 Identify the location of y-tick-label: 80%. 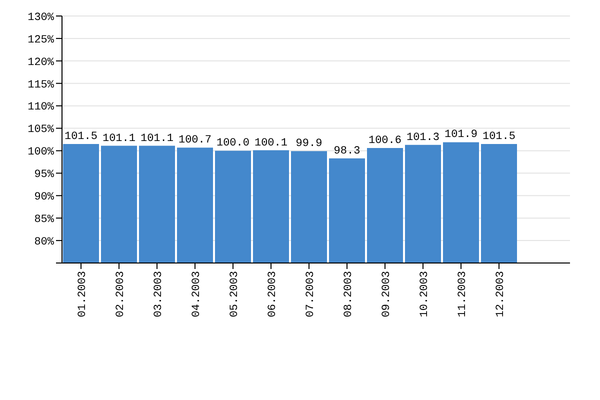
(44, 242).